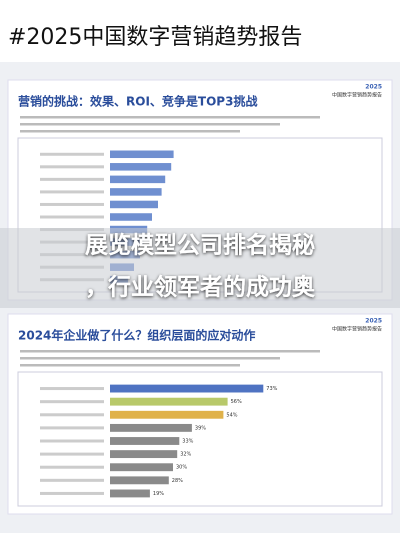  What do you see at coordinates (200, 428) in the screenshot?
I see `value-label: 39%` at bounding box center [200, 428].